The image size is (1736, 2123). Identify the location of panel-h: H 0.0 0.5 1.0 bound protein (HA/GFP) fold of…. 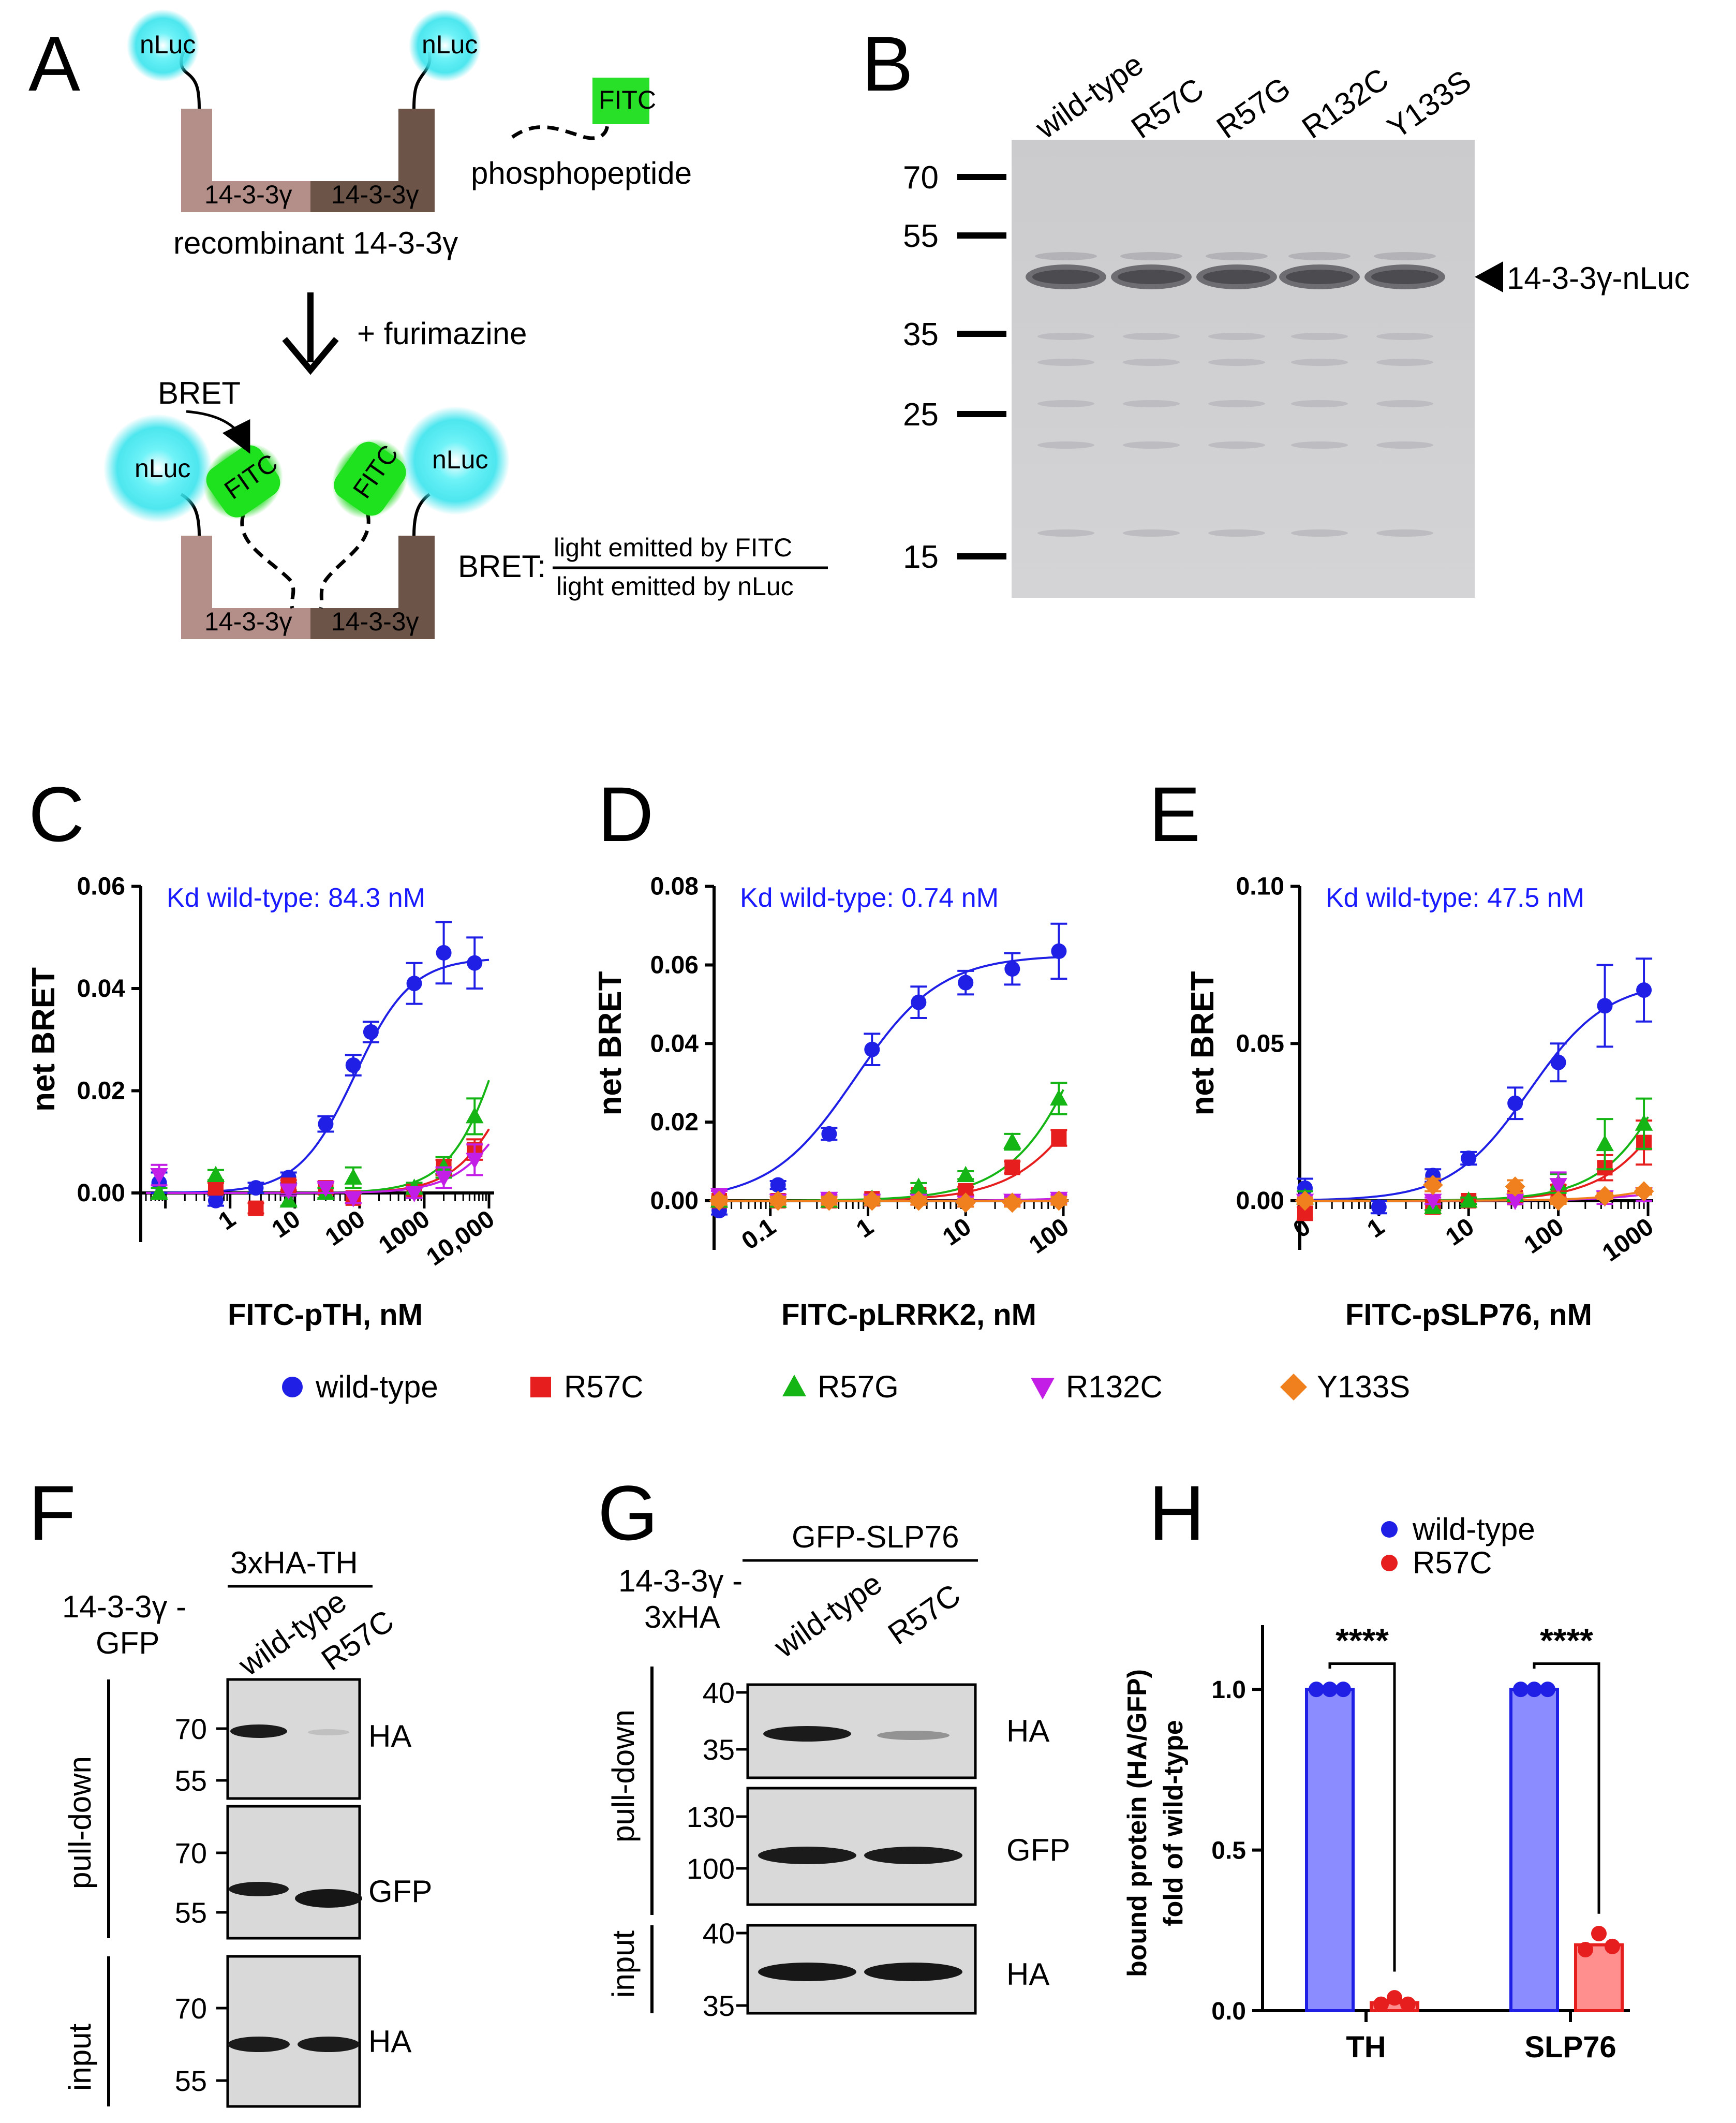
(1376, 1766).